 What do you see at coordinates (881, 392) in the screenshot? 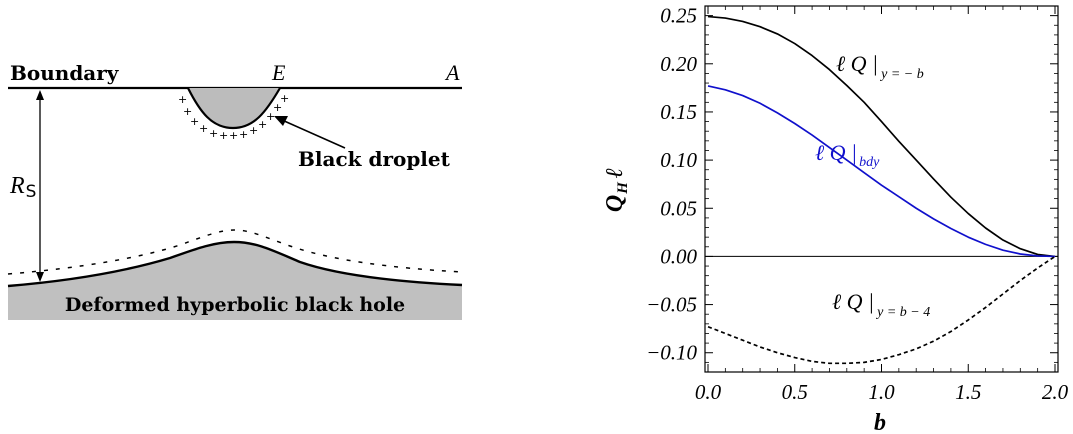
I see `x-tick-label: 1.0` at bounding box center [881, 392].